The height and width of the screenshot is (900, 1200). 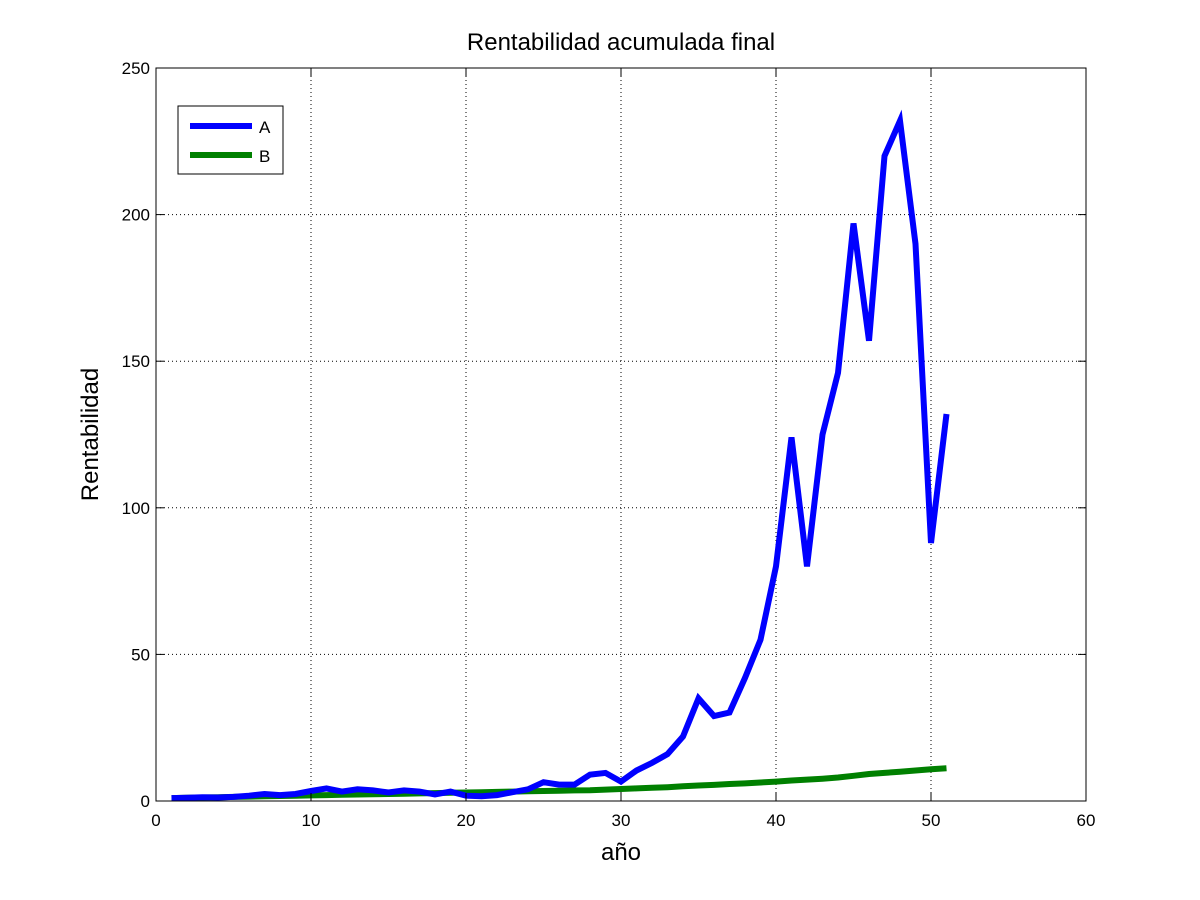 I want to click on y-tick-label: 150, so click(x=136, y=361).